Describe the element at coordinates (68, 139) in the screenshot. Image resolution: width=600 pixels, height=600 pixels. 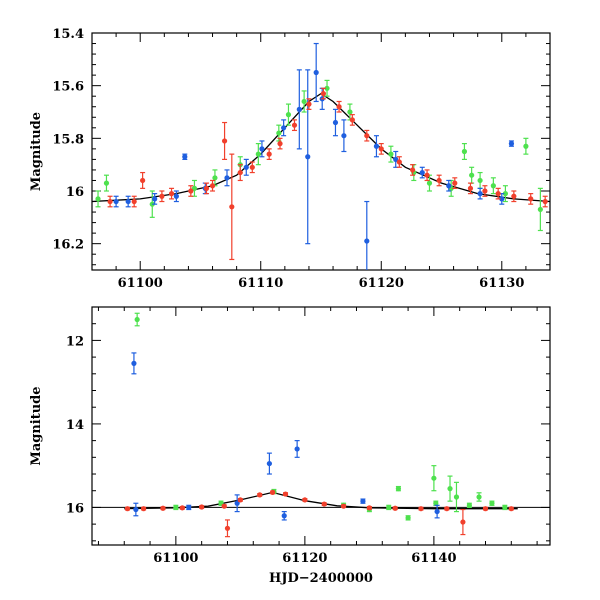
I see `y-tick-label: 15.8` at that location.